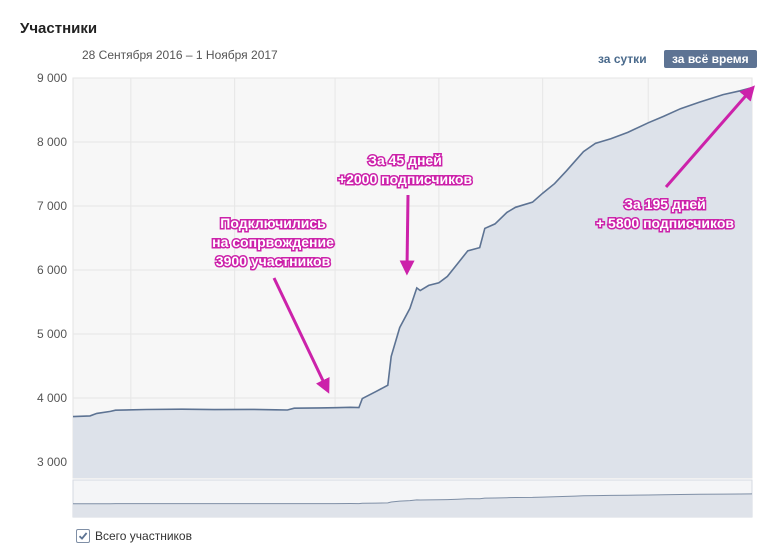  What do you see at coordinates (413, 499) in the screenshot?
I see `navigator-line` at bounding box center [413, 499].